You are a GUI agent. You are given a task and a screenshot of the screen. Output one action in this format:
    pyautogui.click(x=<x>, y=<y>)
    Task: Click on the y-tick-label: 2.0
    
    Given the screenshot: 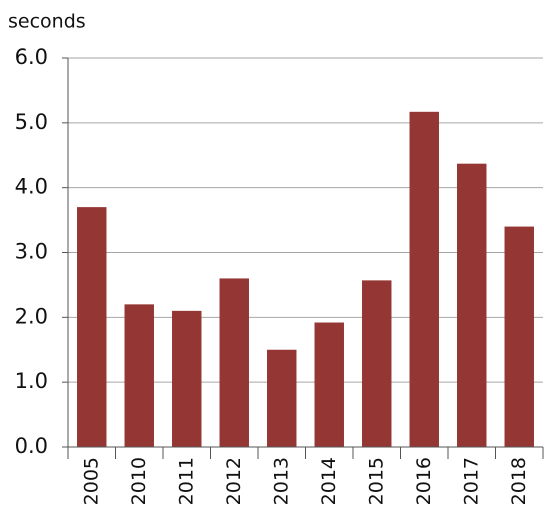 What is the action you would take?
    pyautogui.click(x=31, y=316)
    